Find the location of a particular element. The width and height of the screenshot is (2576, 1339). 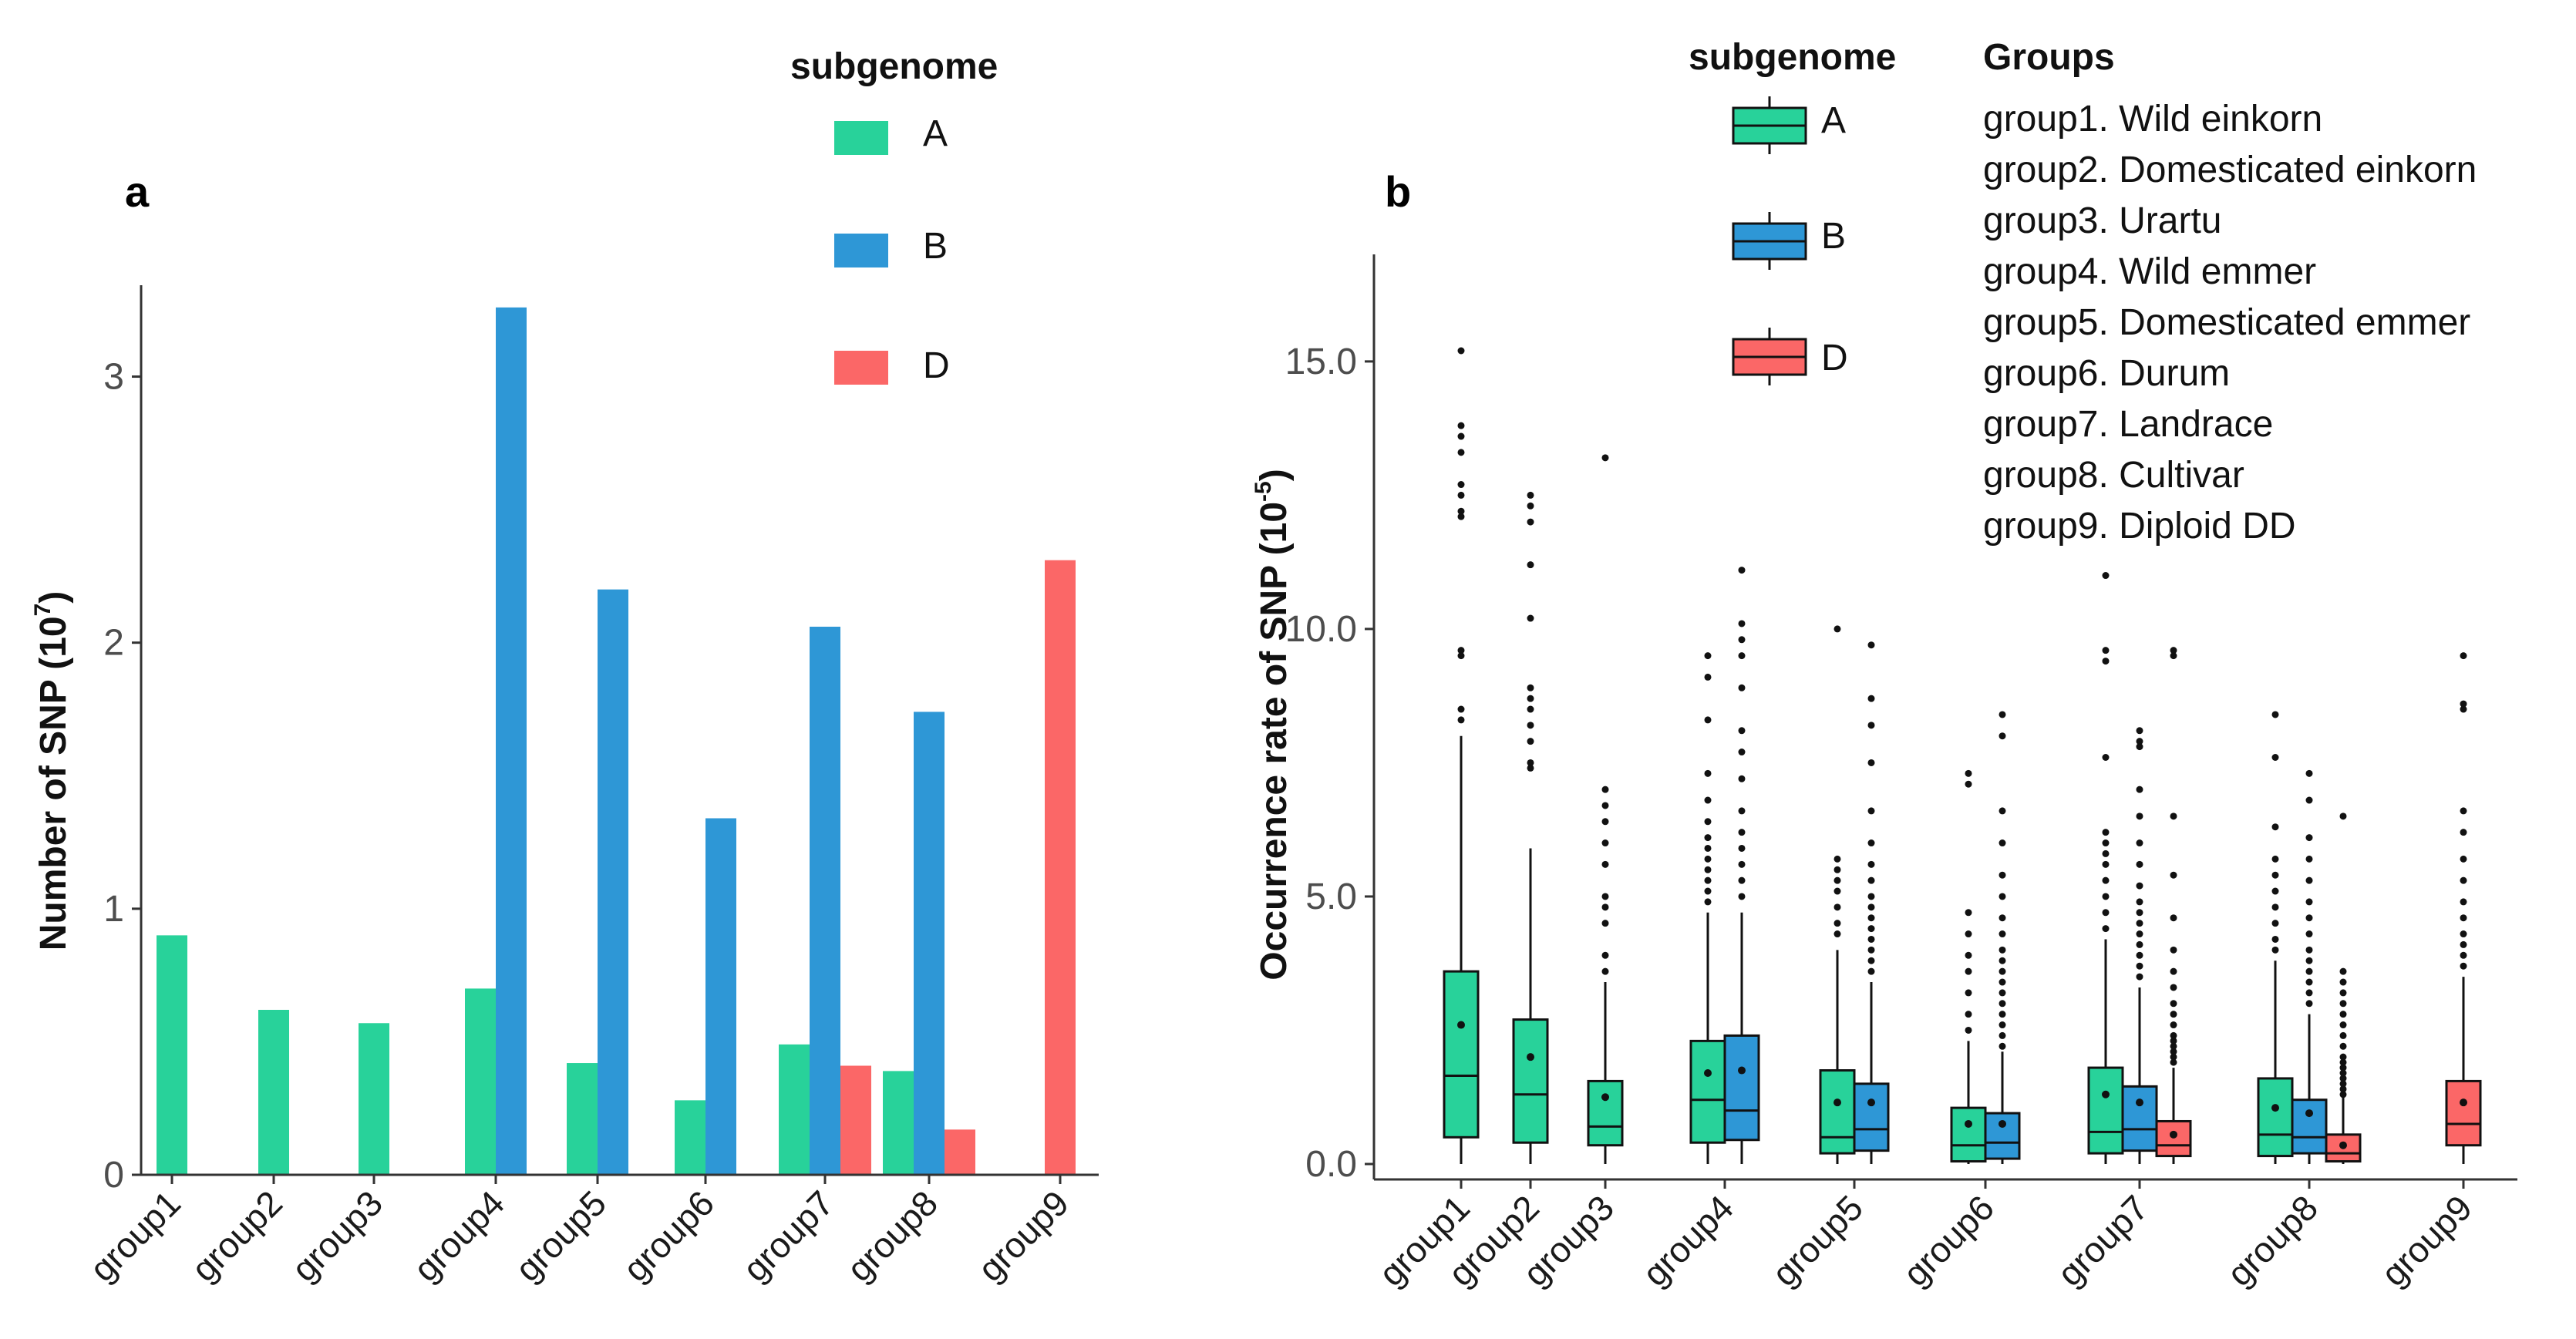

panel-a-x-tick-label: group5 is located at coordinates (560, 1236).